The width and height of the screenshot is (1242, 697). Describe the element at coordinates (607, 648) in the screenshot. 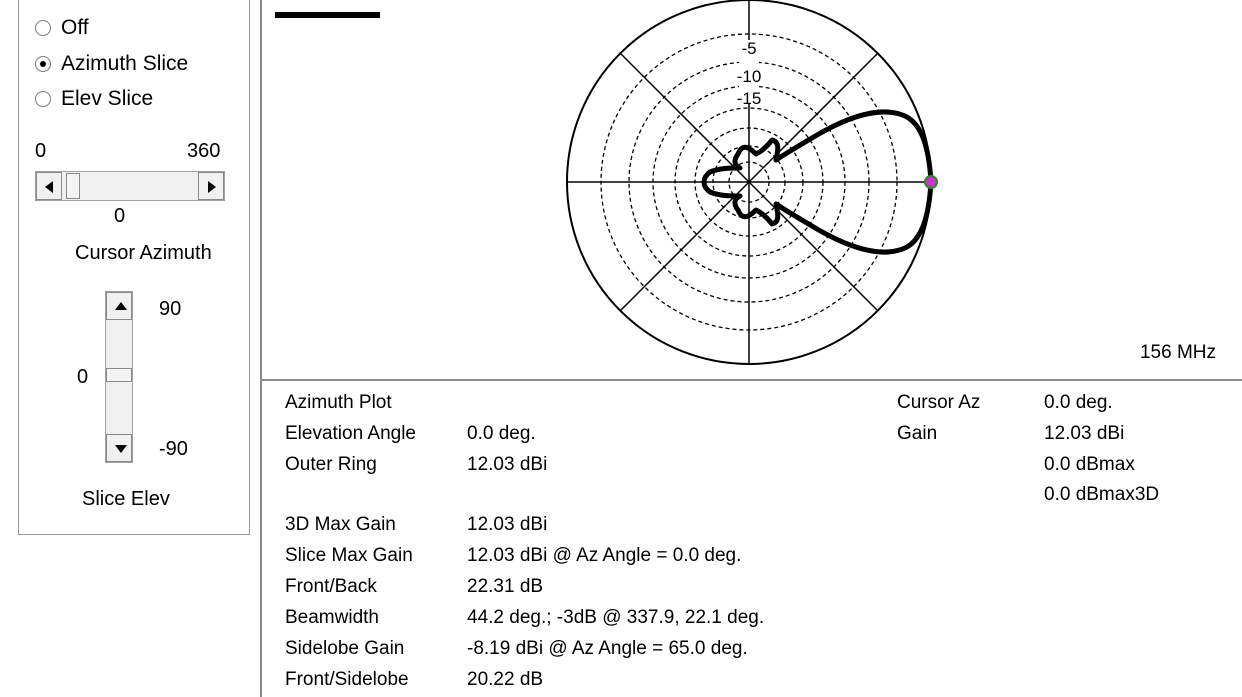

I see `info-value: -8.19 dBi @ Az Angle = 65.0 deg.` at that location.